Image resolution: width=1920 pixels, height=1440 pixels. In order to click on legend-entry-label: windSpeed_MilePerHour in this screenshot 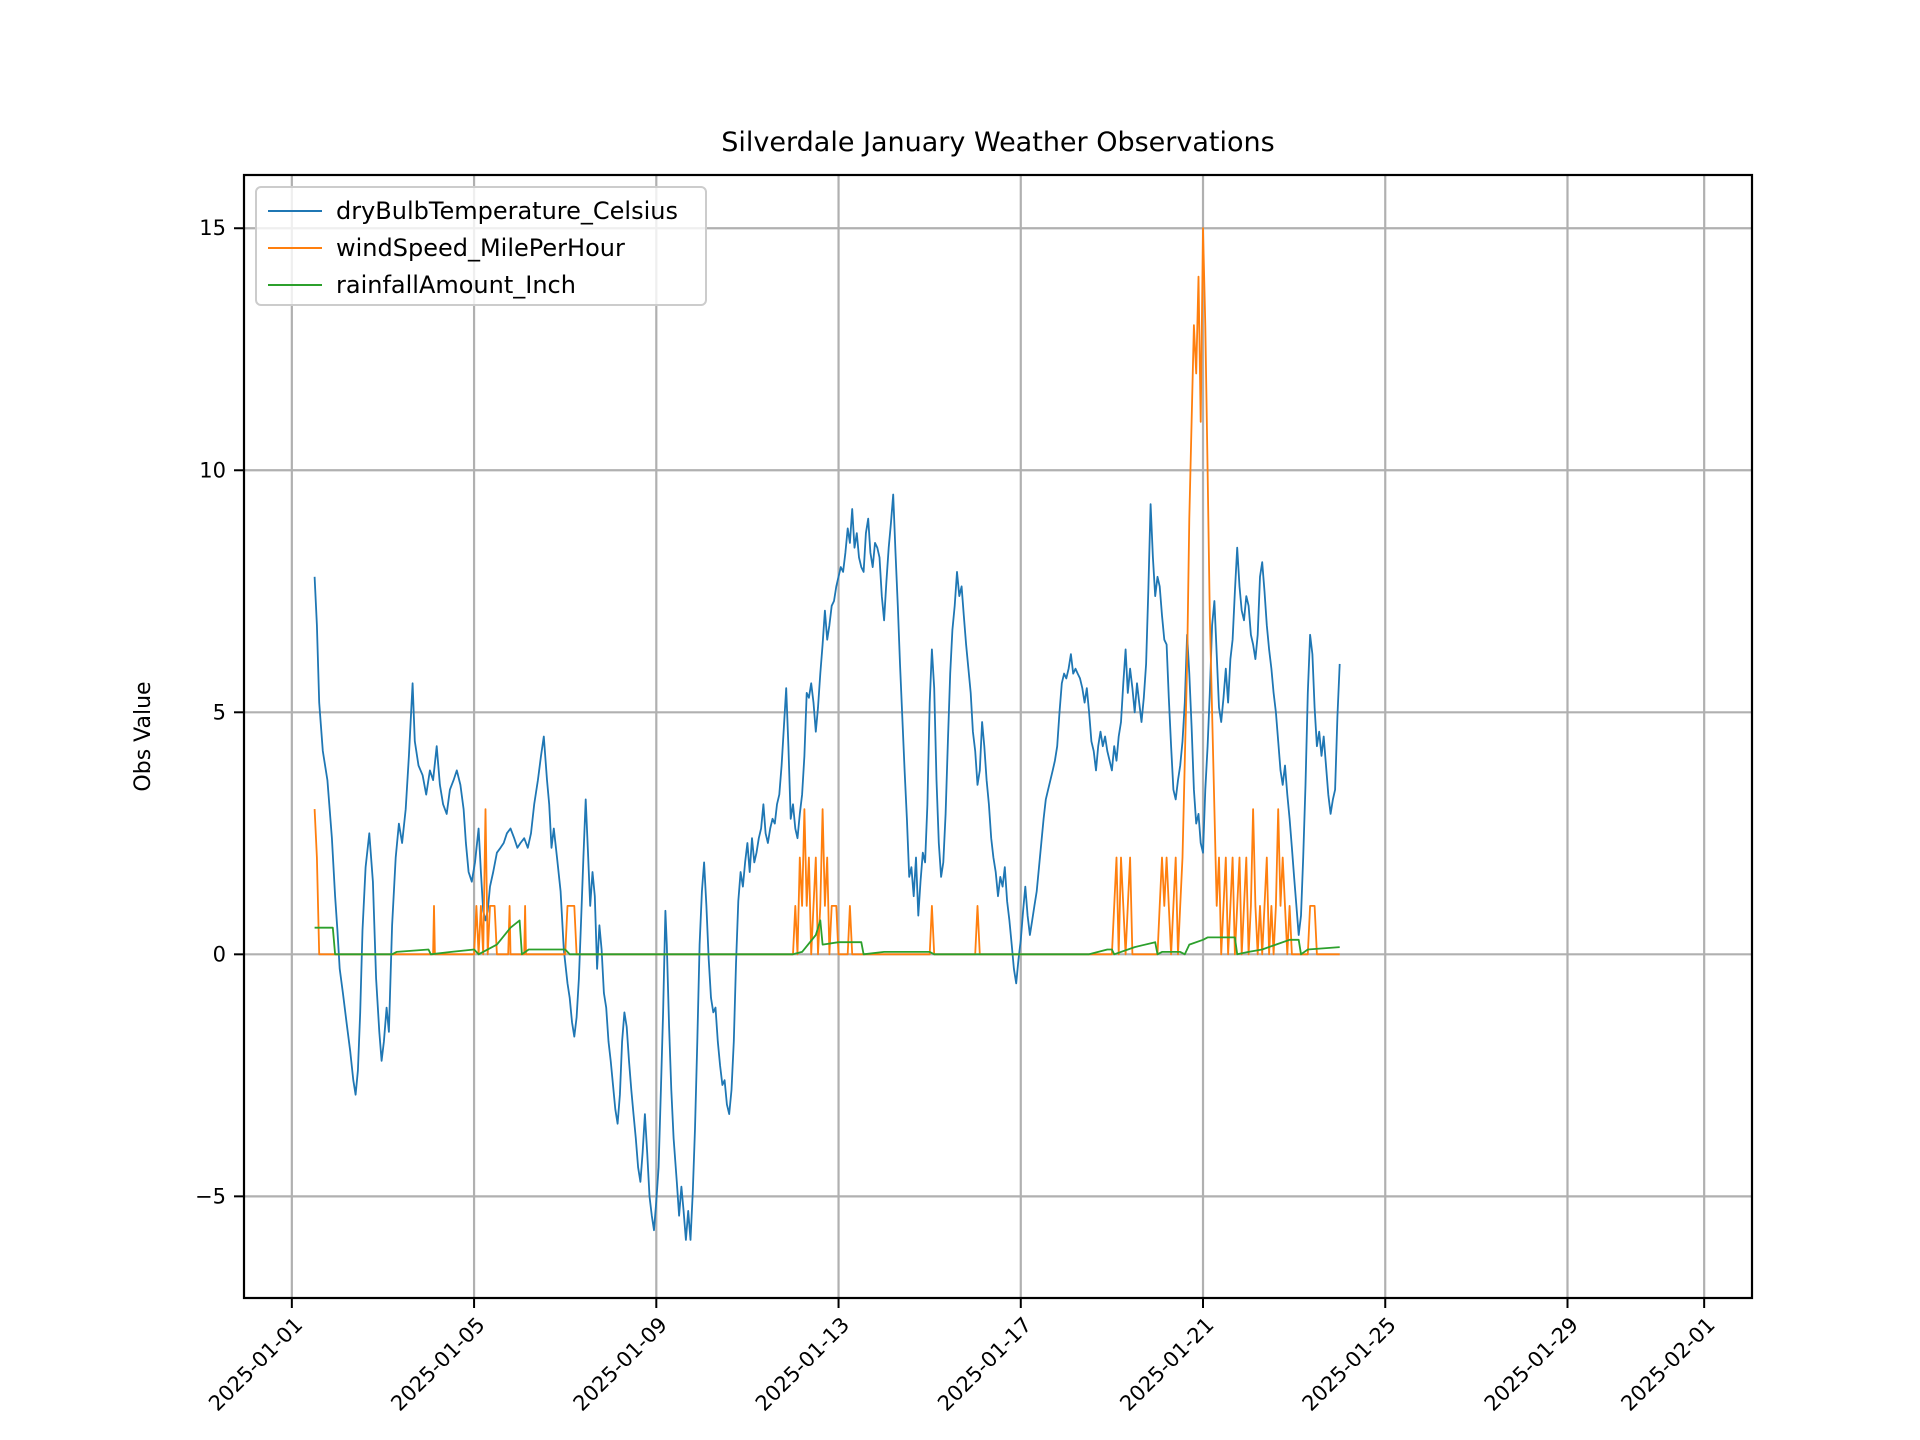, I will do `click(480, 248)`.